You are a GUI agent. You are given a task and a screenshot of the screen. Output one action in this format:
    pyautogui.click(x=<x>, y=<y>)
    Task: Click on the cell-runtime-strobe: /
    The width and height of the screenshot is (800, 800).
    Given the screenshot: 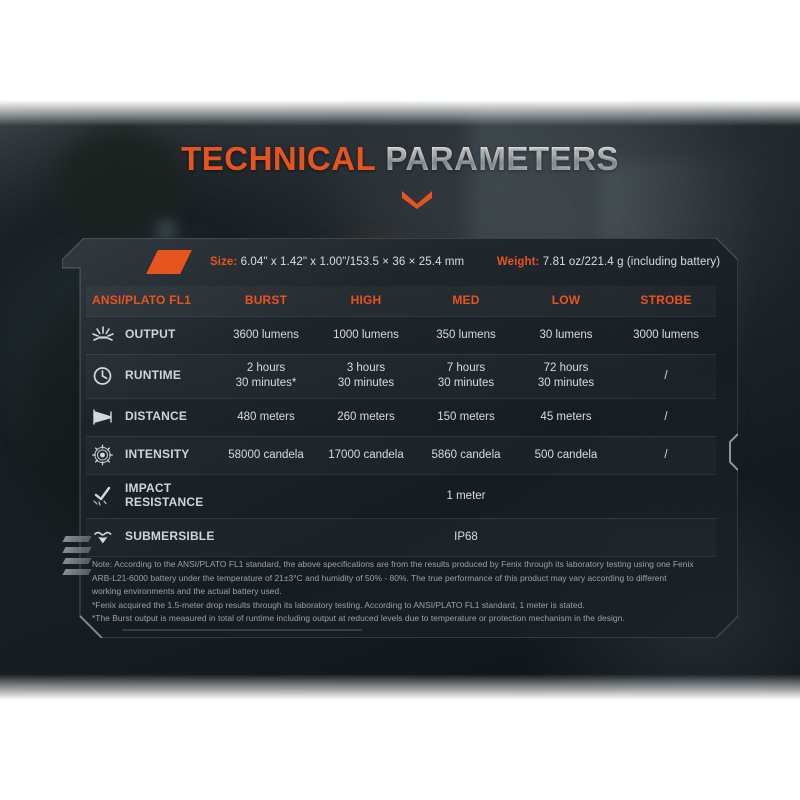 What is the action you would take?
    pyautogui.click(x=666, y=376)
    